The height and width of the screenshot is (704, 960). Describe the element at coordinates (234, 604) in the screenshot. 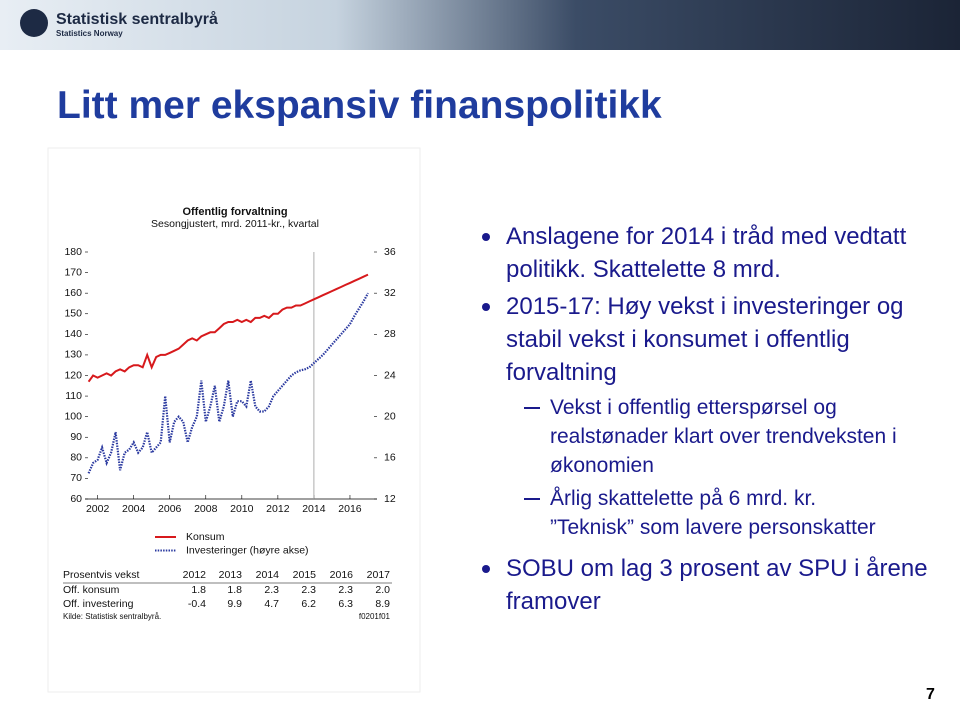

I see `table-cell: 9.9` at that location.